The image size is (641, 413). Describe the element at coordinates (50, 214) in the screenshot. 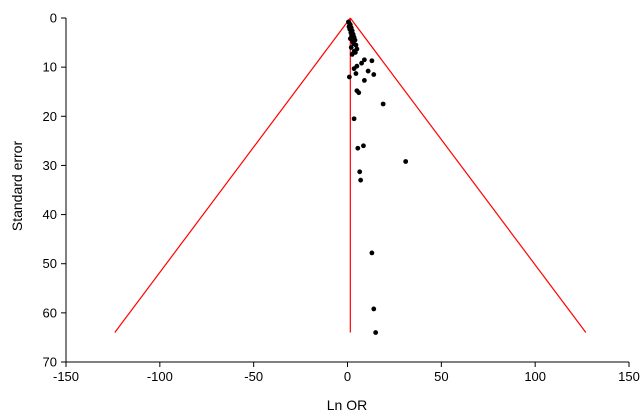

I see `y-tick-label: 40` at that location.